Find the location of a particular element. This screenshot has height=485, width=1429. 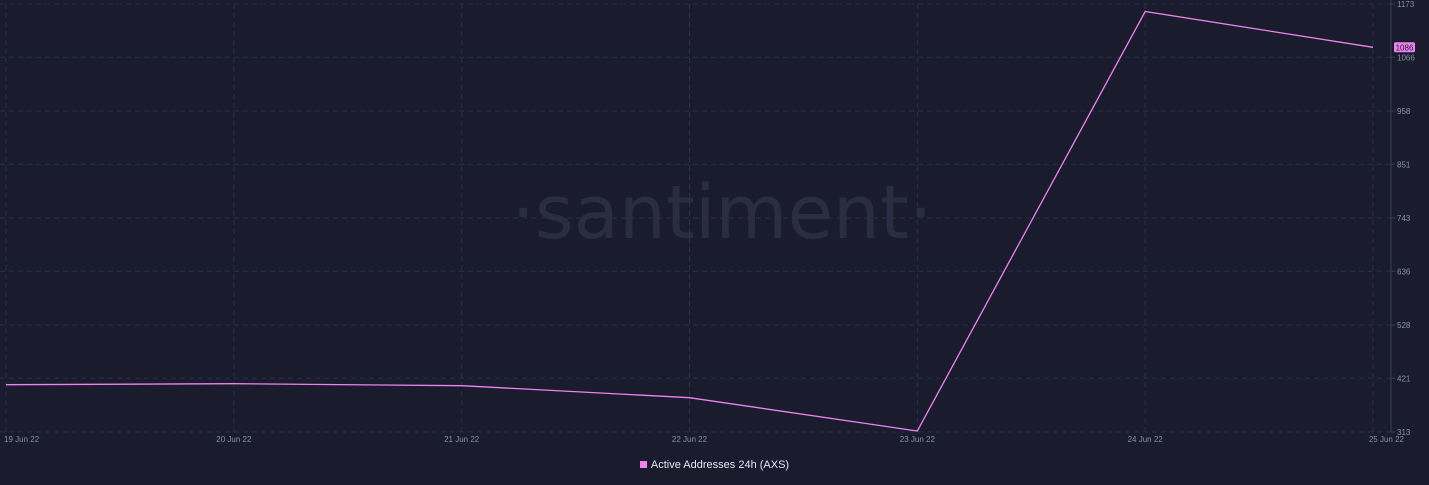

x-tick-label: 22 Jun 22 is located at coordinates (690, 439).